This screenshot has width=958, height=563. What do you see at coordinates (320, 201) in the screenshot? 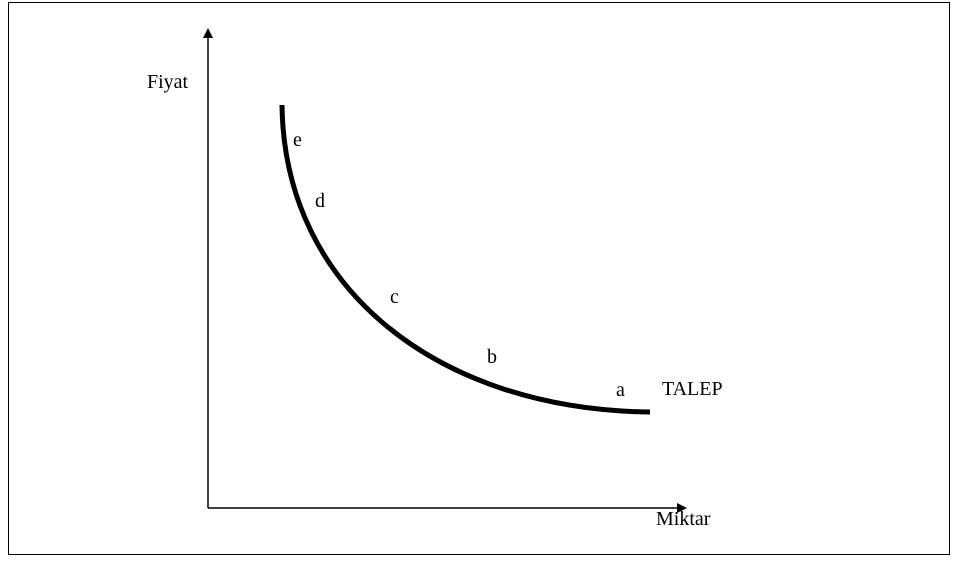
I see `point-label: d` at bounding box center [320, 201].